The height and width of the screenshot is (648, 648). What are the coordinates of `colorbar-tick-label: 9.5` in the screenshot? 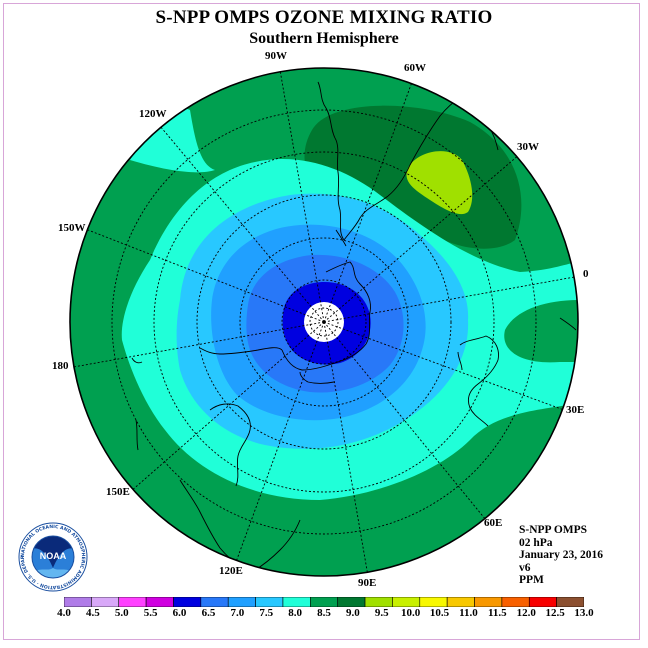 It's located at (381, 613).